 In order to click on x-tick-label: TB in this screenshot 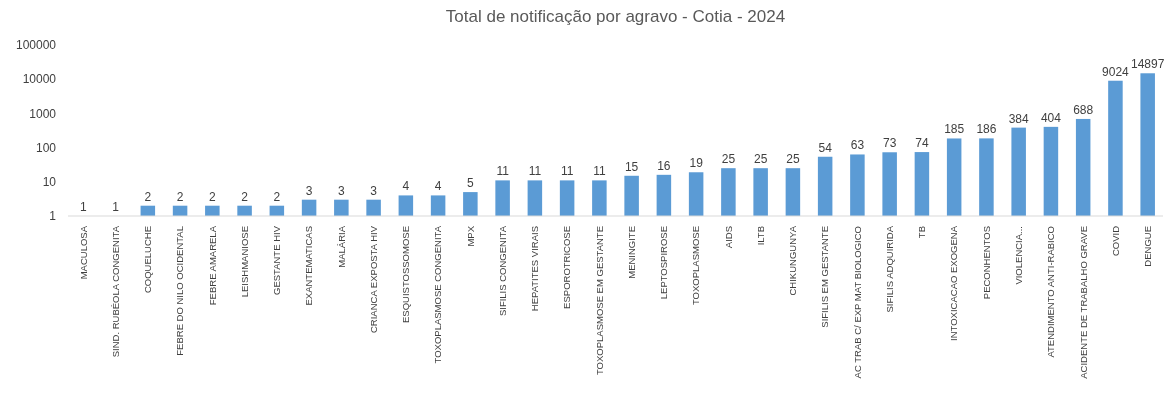, I will do `click(922, 232)`.